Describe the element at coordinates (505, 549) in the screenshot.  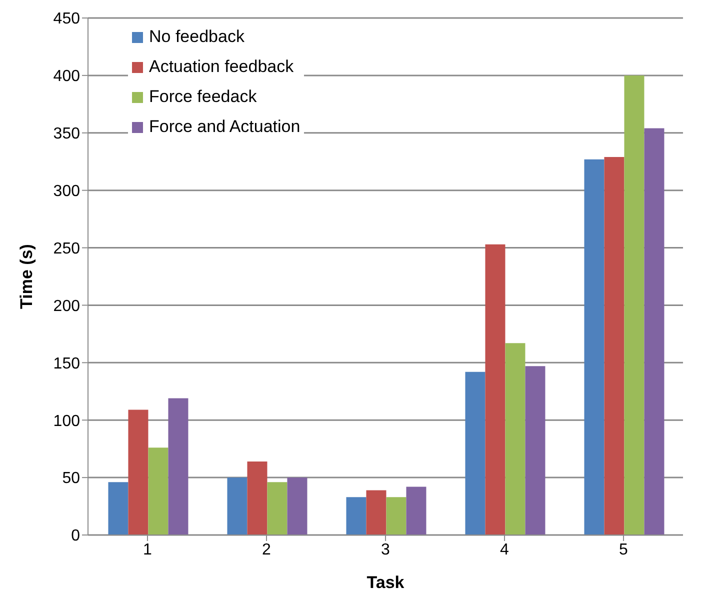
I see `x-tick-label: 4` at that location.